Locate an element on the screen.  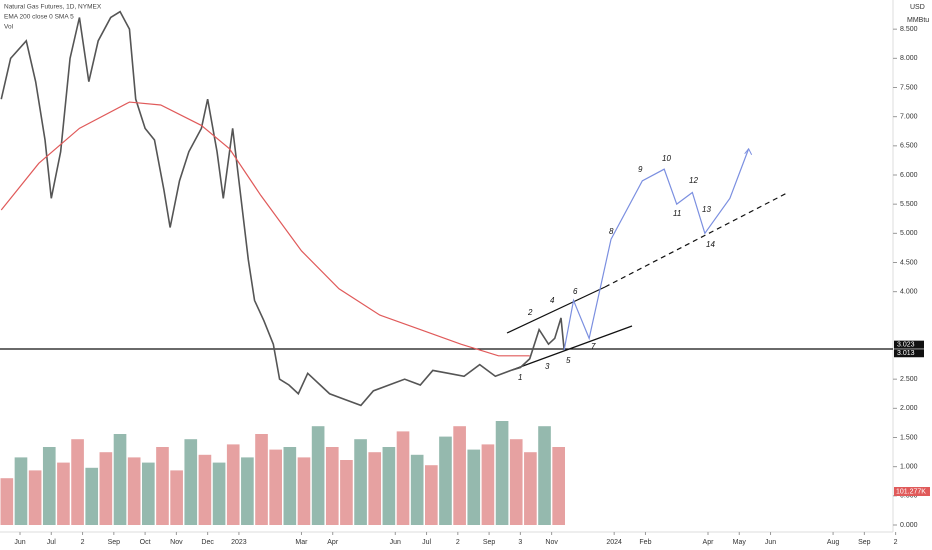
y-tick-label: 2.500 is located at coordinates (909, 379).